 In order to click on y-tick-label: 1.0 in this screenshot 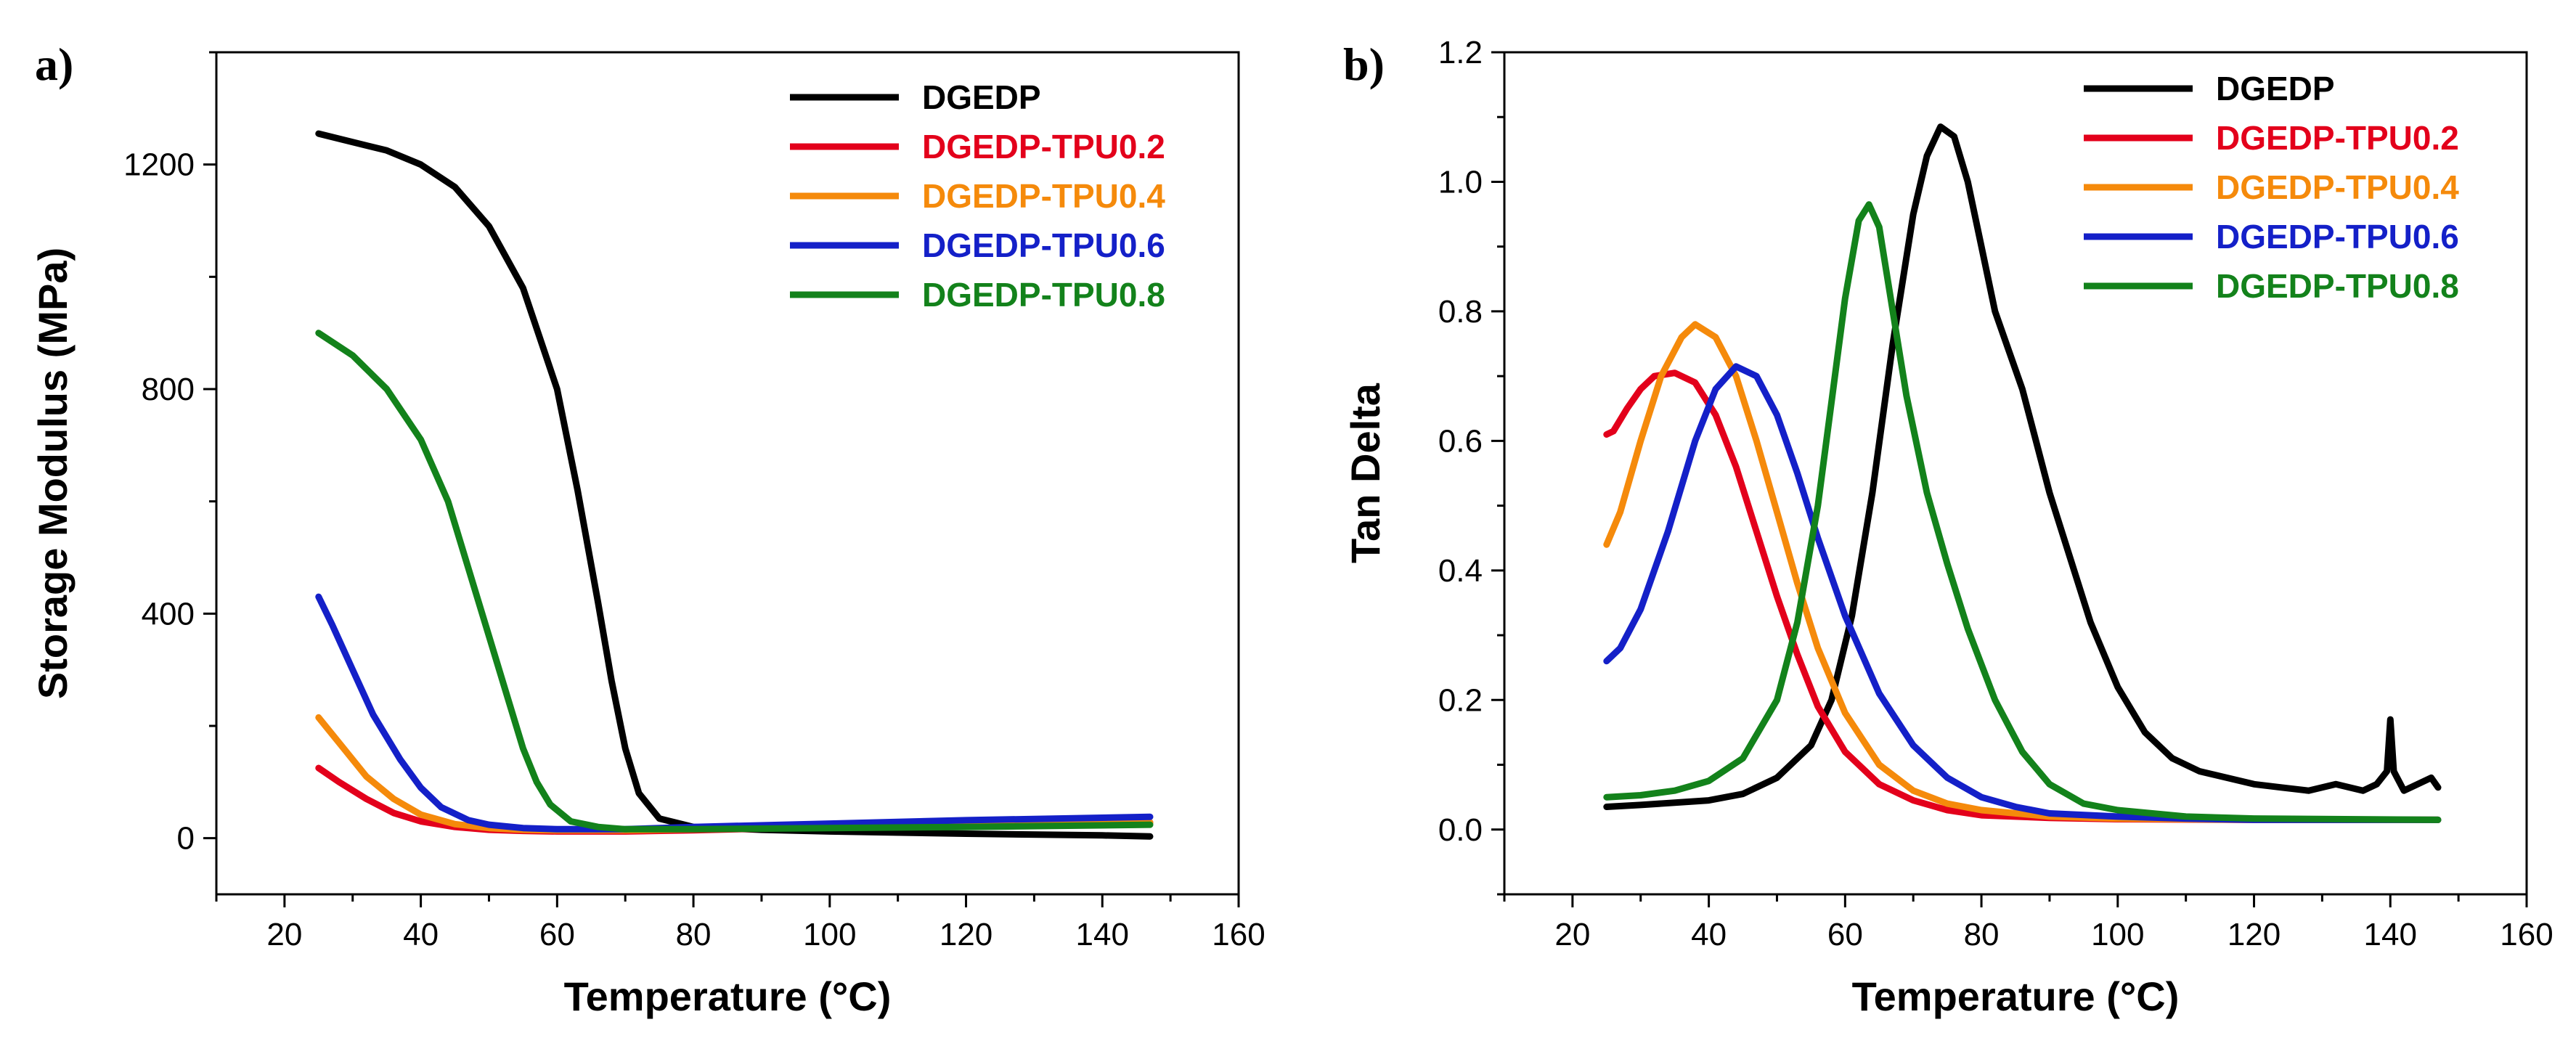, I will do `click(1460, 182)`.